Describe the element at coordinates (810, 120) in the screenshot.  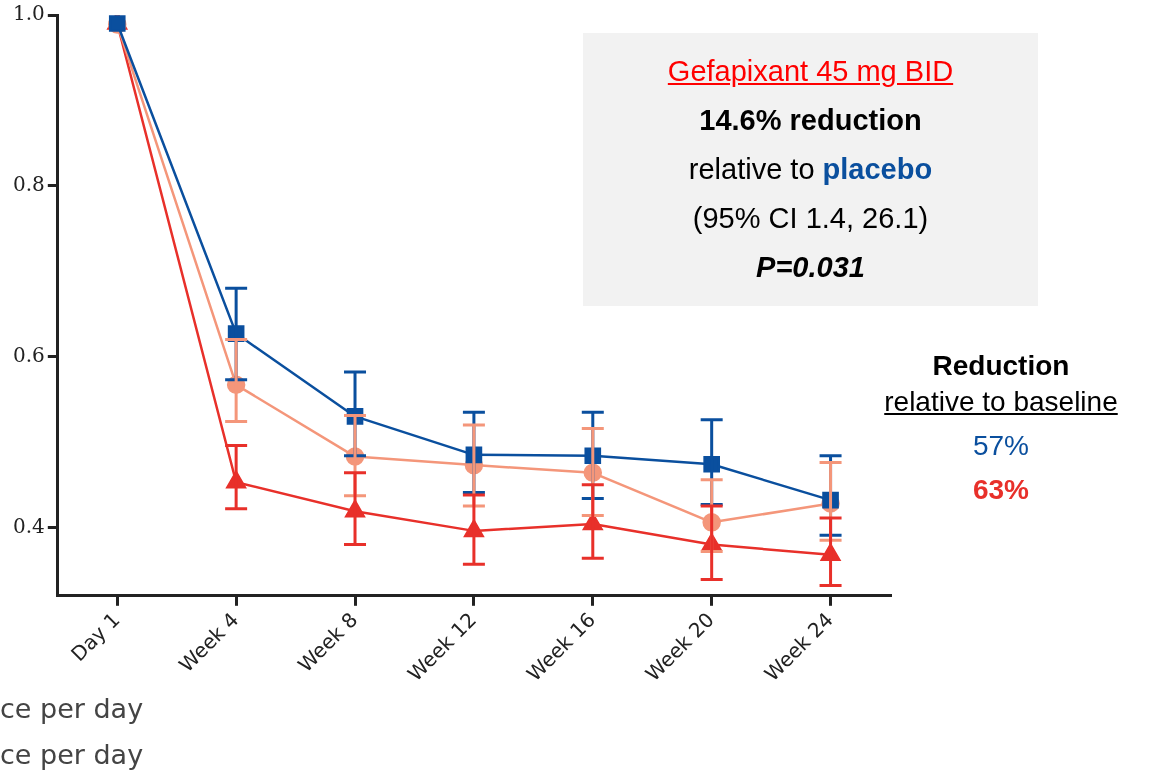
I see `annotation: 14.6% reduction` at that location.